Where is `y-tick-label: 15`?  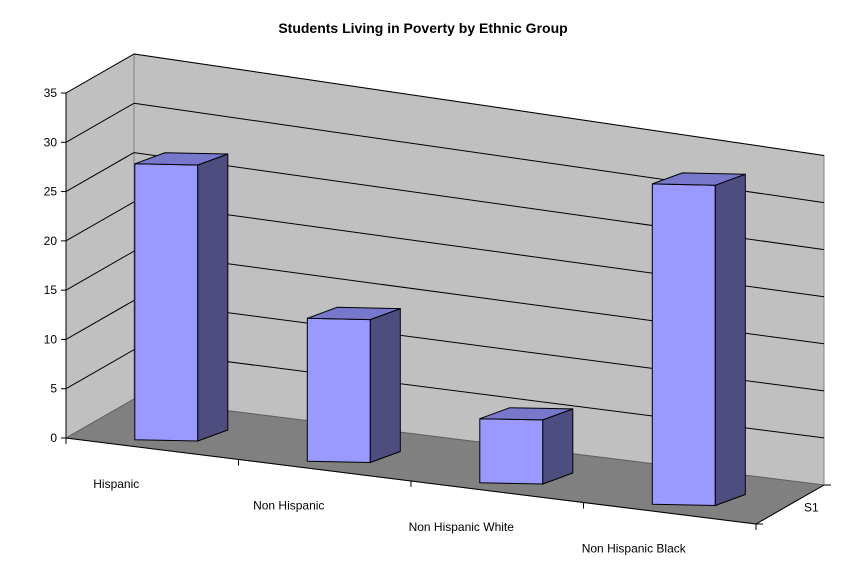
y-tick-label: 15 is located at coordinates (51, 290).